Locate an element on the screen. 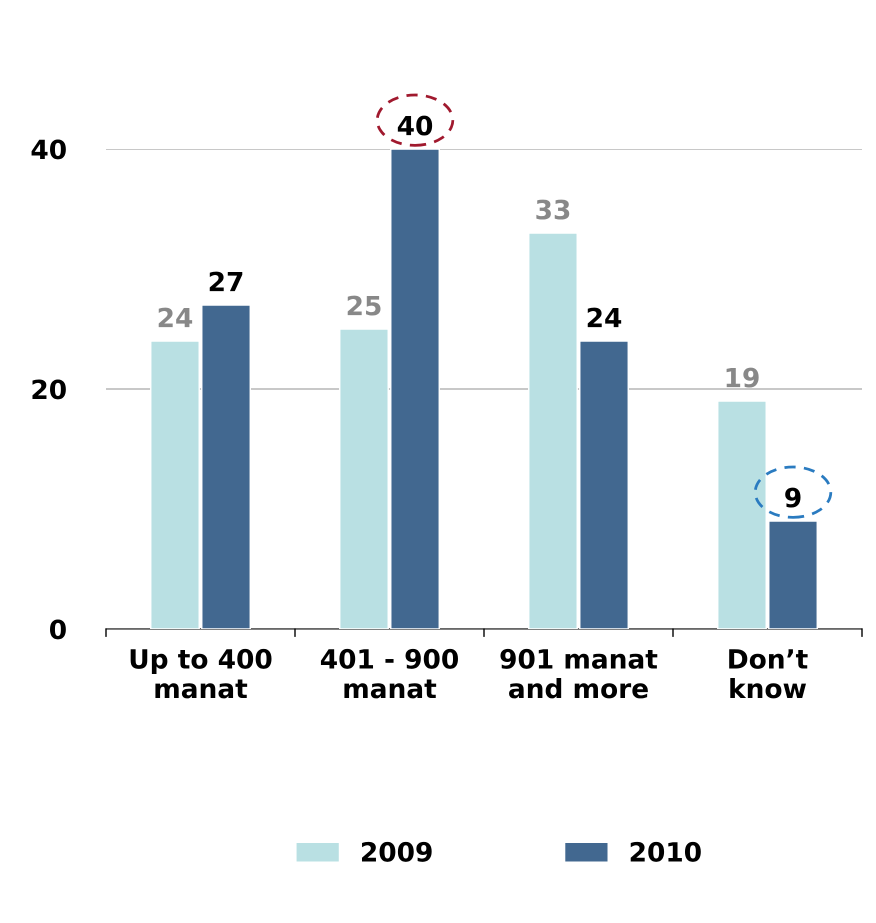 Image resolution: width=876 pixels, height=923 pixels. data-label: 40 is located at coordinates (415, 126).